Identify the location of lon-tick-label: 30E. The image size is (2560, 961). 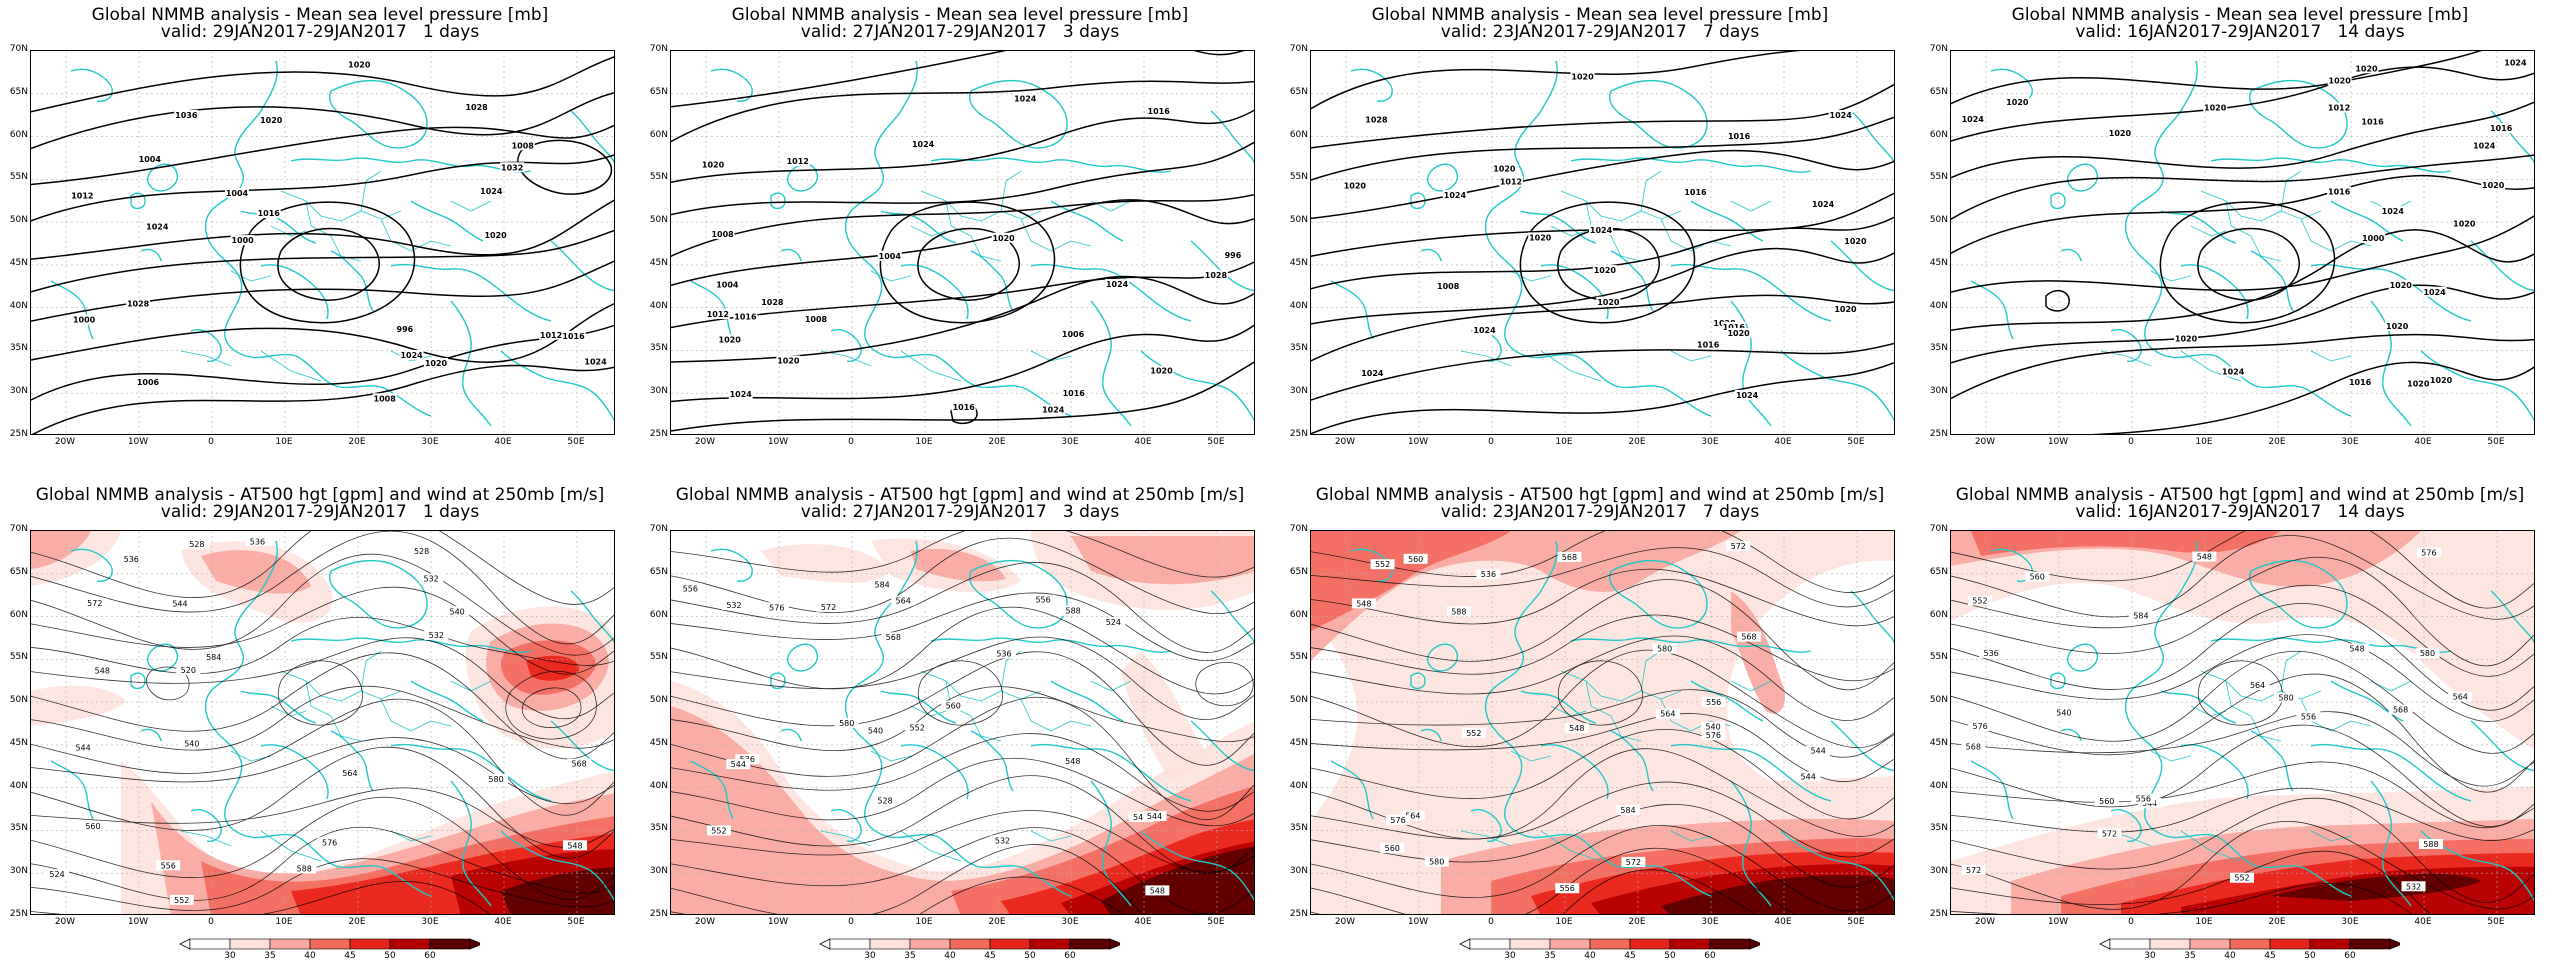
(430, 922).